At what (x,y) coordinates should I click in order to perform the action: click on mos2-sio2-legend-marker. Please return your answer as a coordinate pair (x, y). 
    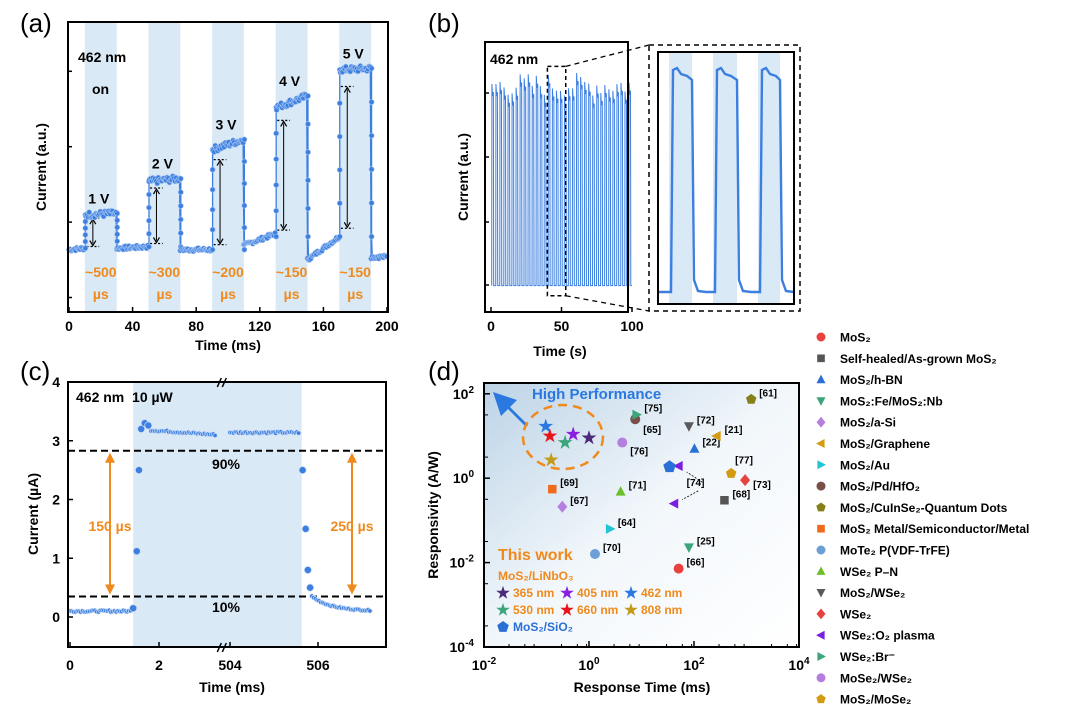
    Looking at the image, I should click on (503, 626).